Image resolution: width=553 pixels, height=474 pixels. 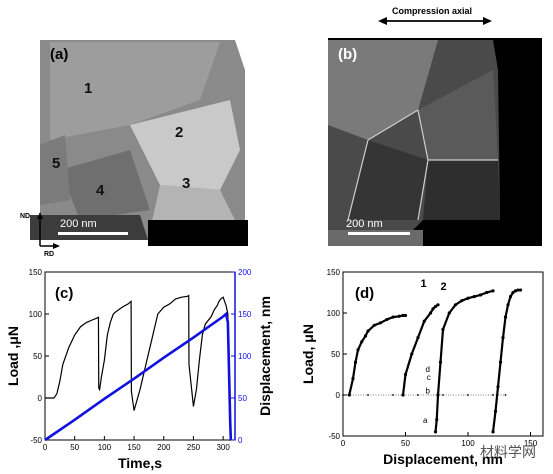 What do you see at coordinates (36, 314) in the screenshot?
I see `chart-c-ytick-label: 100` at bounding box center [36, 314].